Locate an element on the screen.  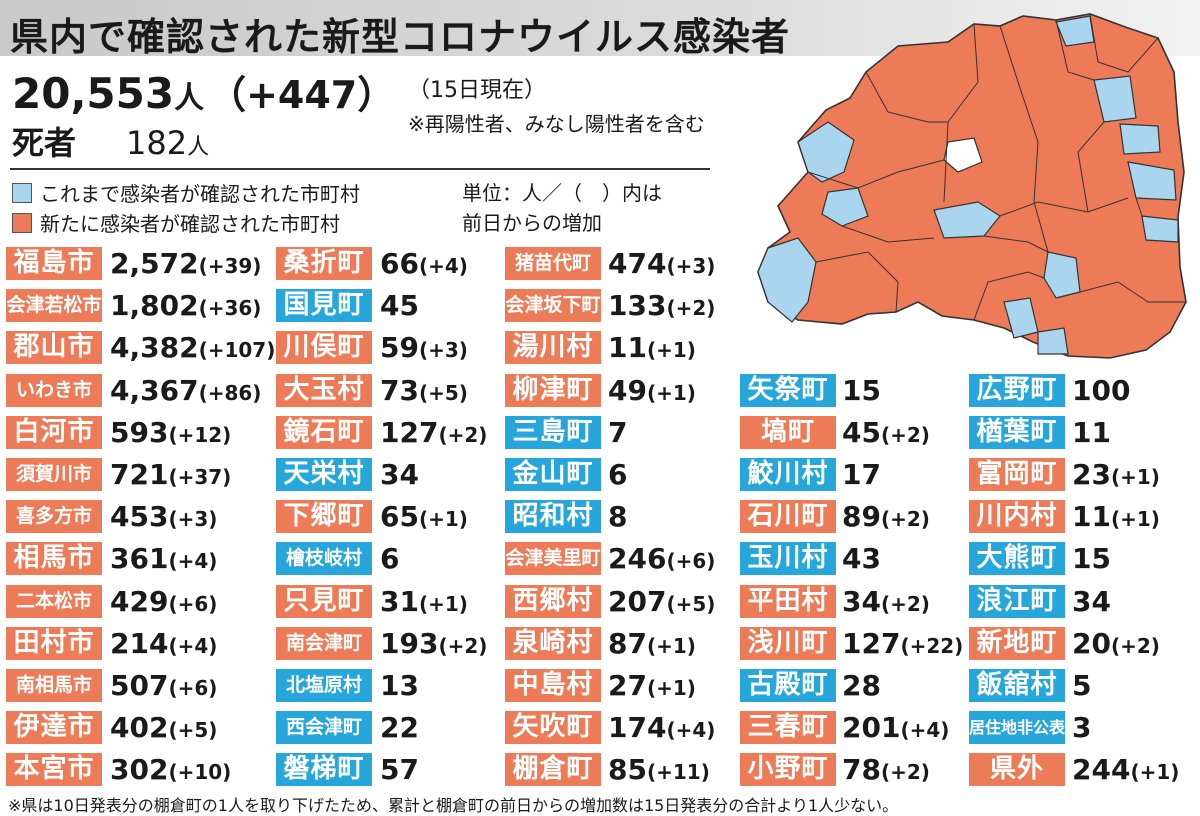
map-region-kunimi is located at coordinates (1075, 31).